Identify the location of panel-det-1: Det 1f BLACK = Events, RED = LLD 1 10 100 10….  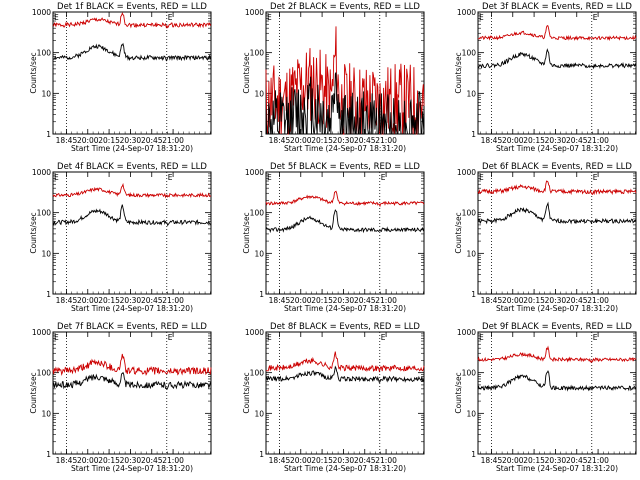
(120, 77).